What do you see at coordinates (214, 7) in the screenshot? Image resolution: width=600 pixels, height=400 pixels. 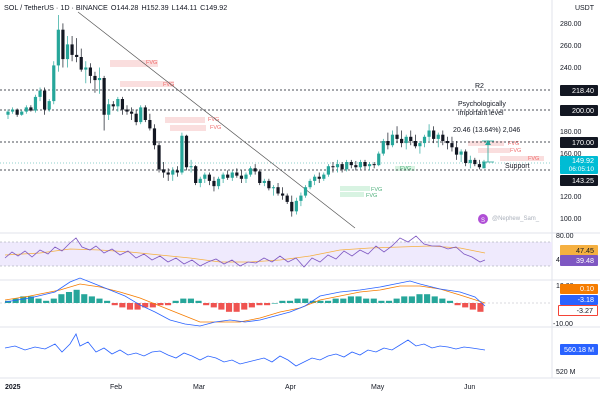 I see `ohlc-close: C149.92` at bounding box center [214, 7].